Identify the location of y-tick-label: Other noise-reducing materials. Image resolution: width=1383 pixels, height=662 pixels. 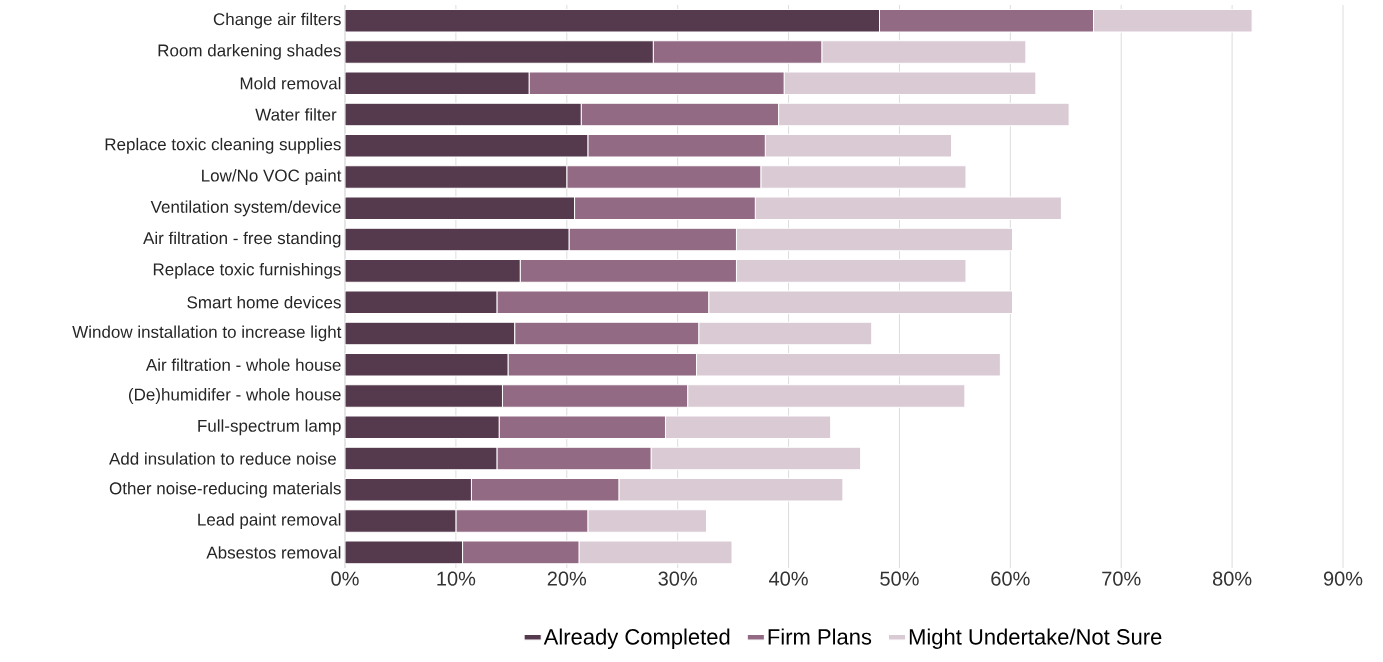
(225, 489).